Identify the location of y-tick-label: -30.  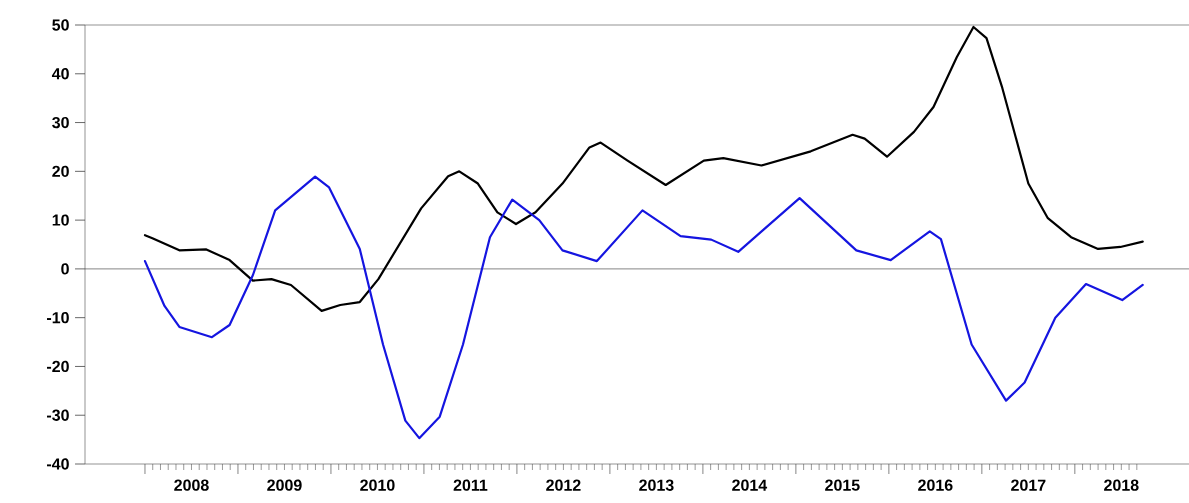
(58, 415).